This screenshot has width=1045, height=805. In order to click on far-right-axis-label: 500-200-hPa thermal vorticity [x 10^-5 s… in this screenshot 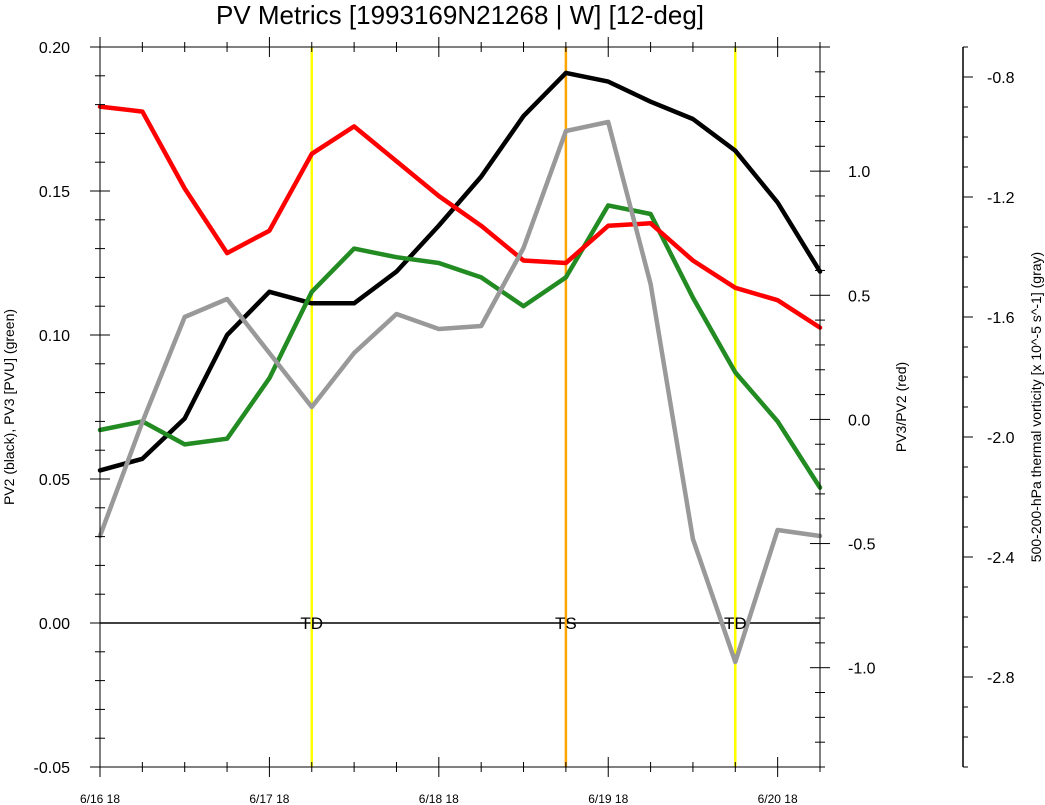, I will do `click(1036, 407)`.